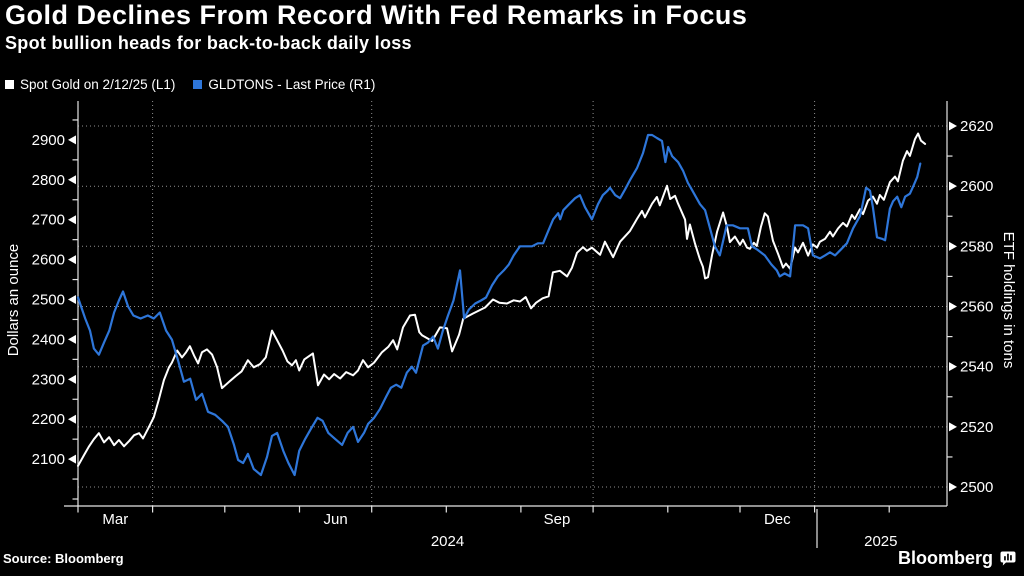  I want to click on svg-text: 2400, so click(48, 339).